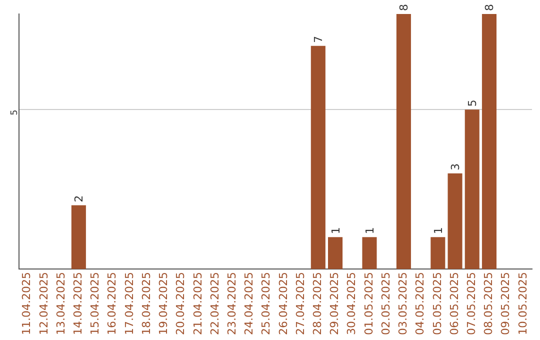 This screenshot has height=340, width=540. I want to click on x-tick-label: 08.05.2025, so click(489, 304).